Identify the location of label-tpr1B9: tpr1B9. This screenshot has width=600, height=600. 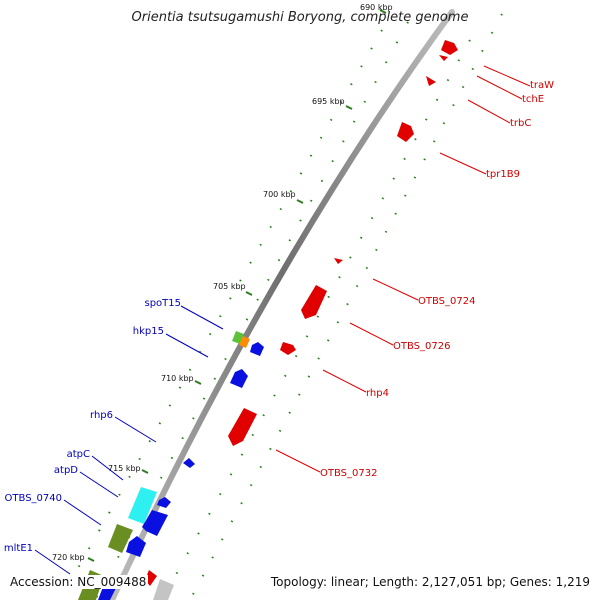
(503, 174).